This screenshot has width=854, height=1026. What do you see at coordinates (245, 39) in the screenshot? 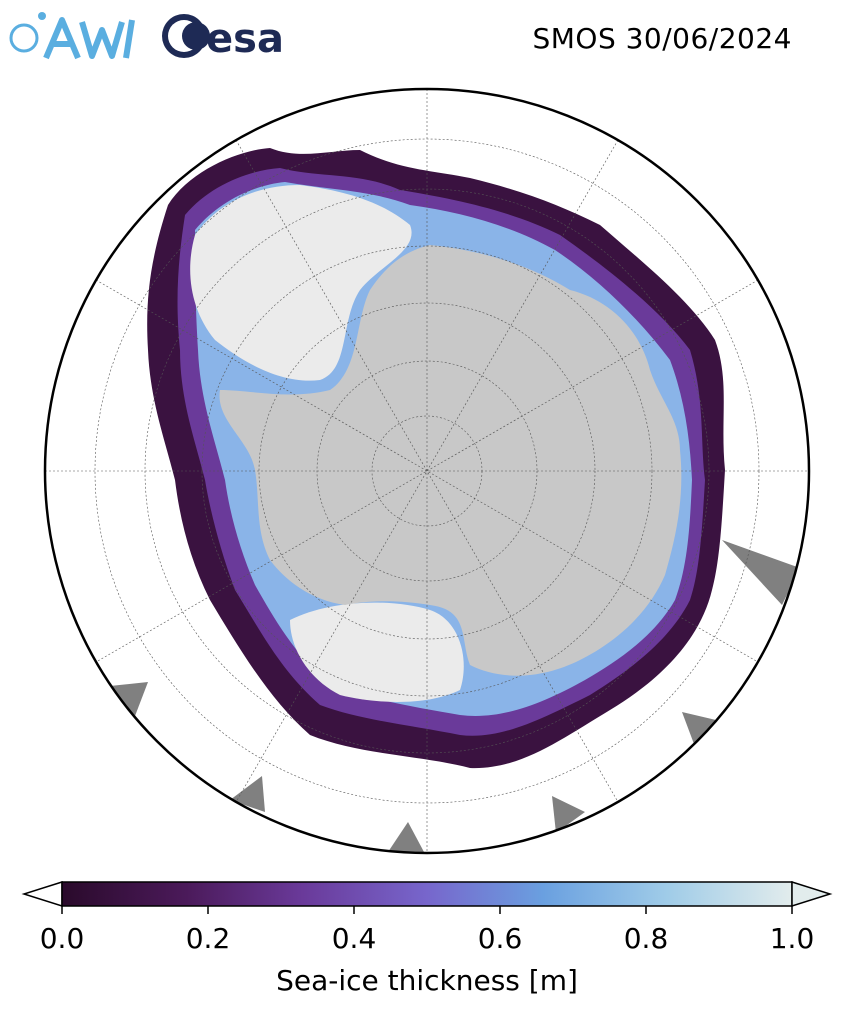
I see `svg-text: esa` at bounding box center [245, 39].